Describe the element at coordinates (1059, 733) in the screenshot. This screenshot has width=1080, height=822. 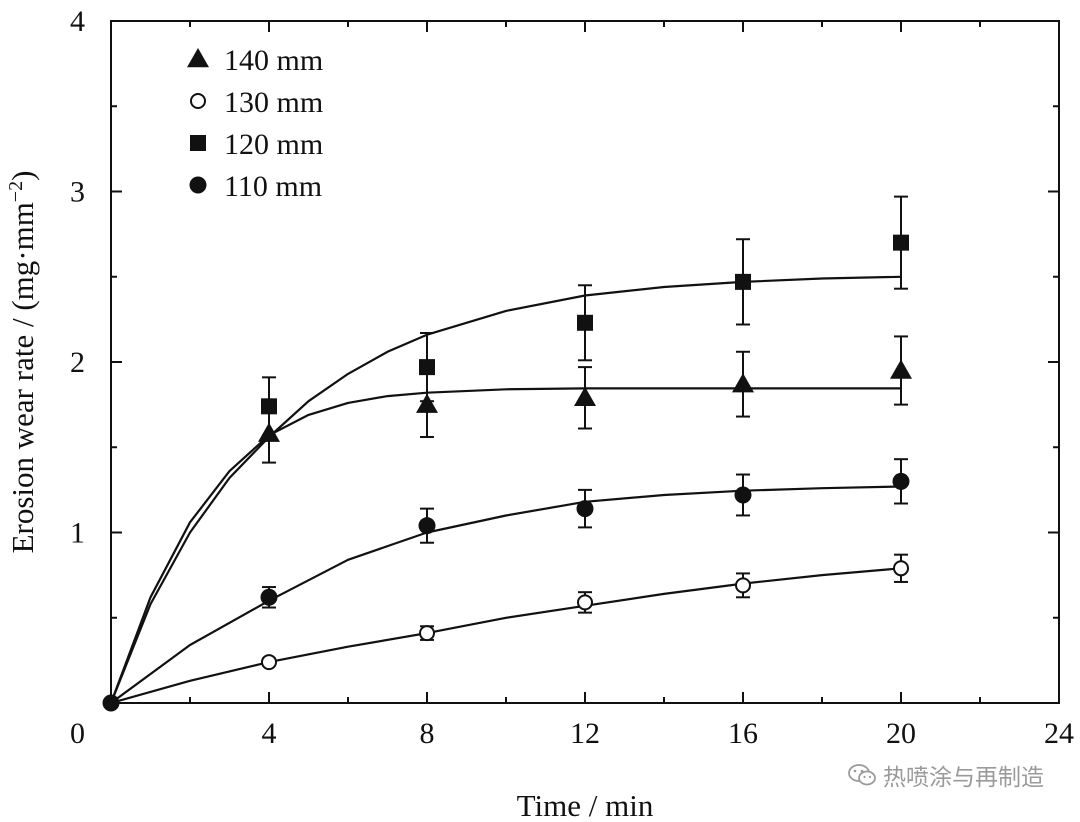
I see `x-tick-label: 24` at that location.